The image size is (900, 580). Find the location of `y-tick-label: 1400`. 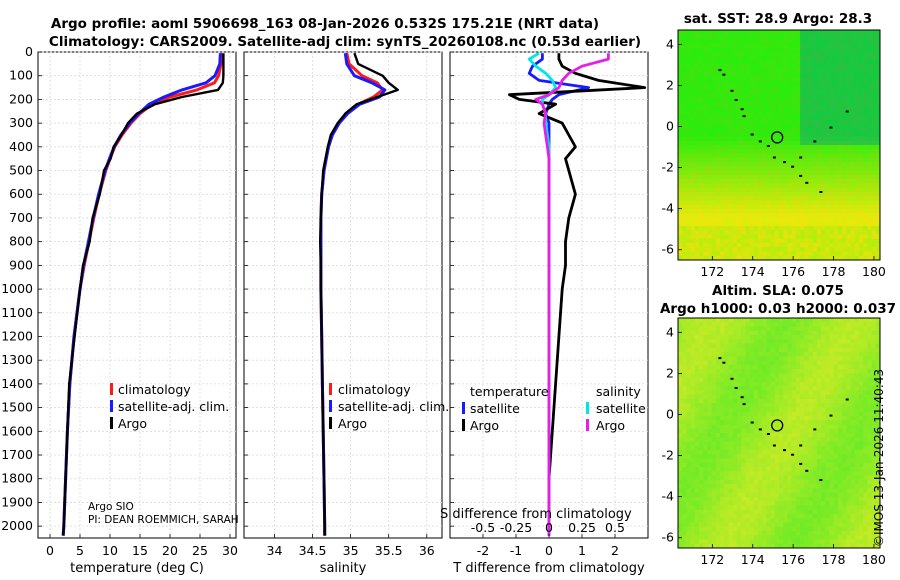

y-tick-label: 1400 is located at coordinates (17, 383).